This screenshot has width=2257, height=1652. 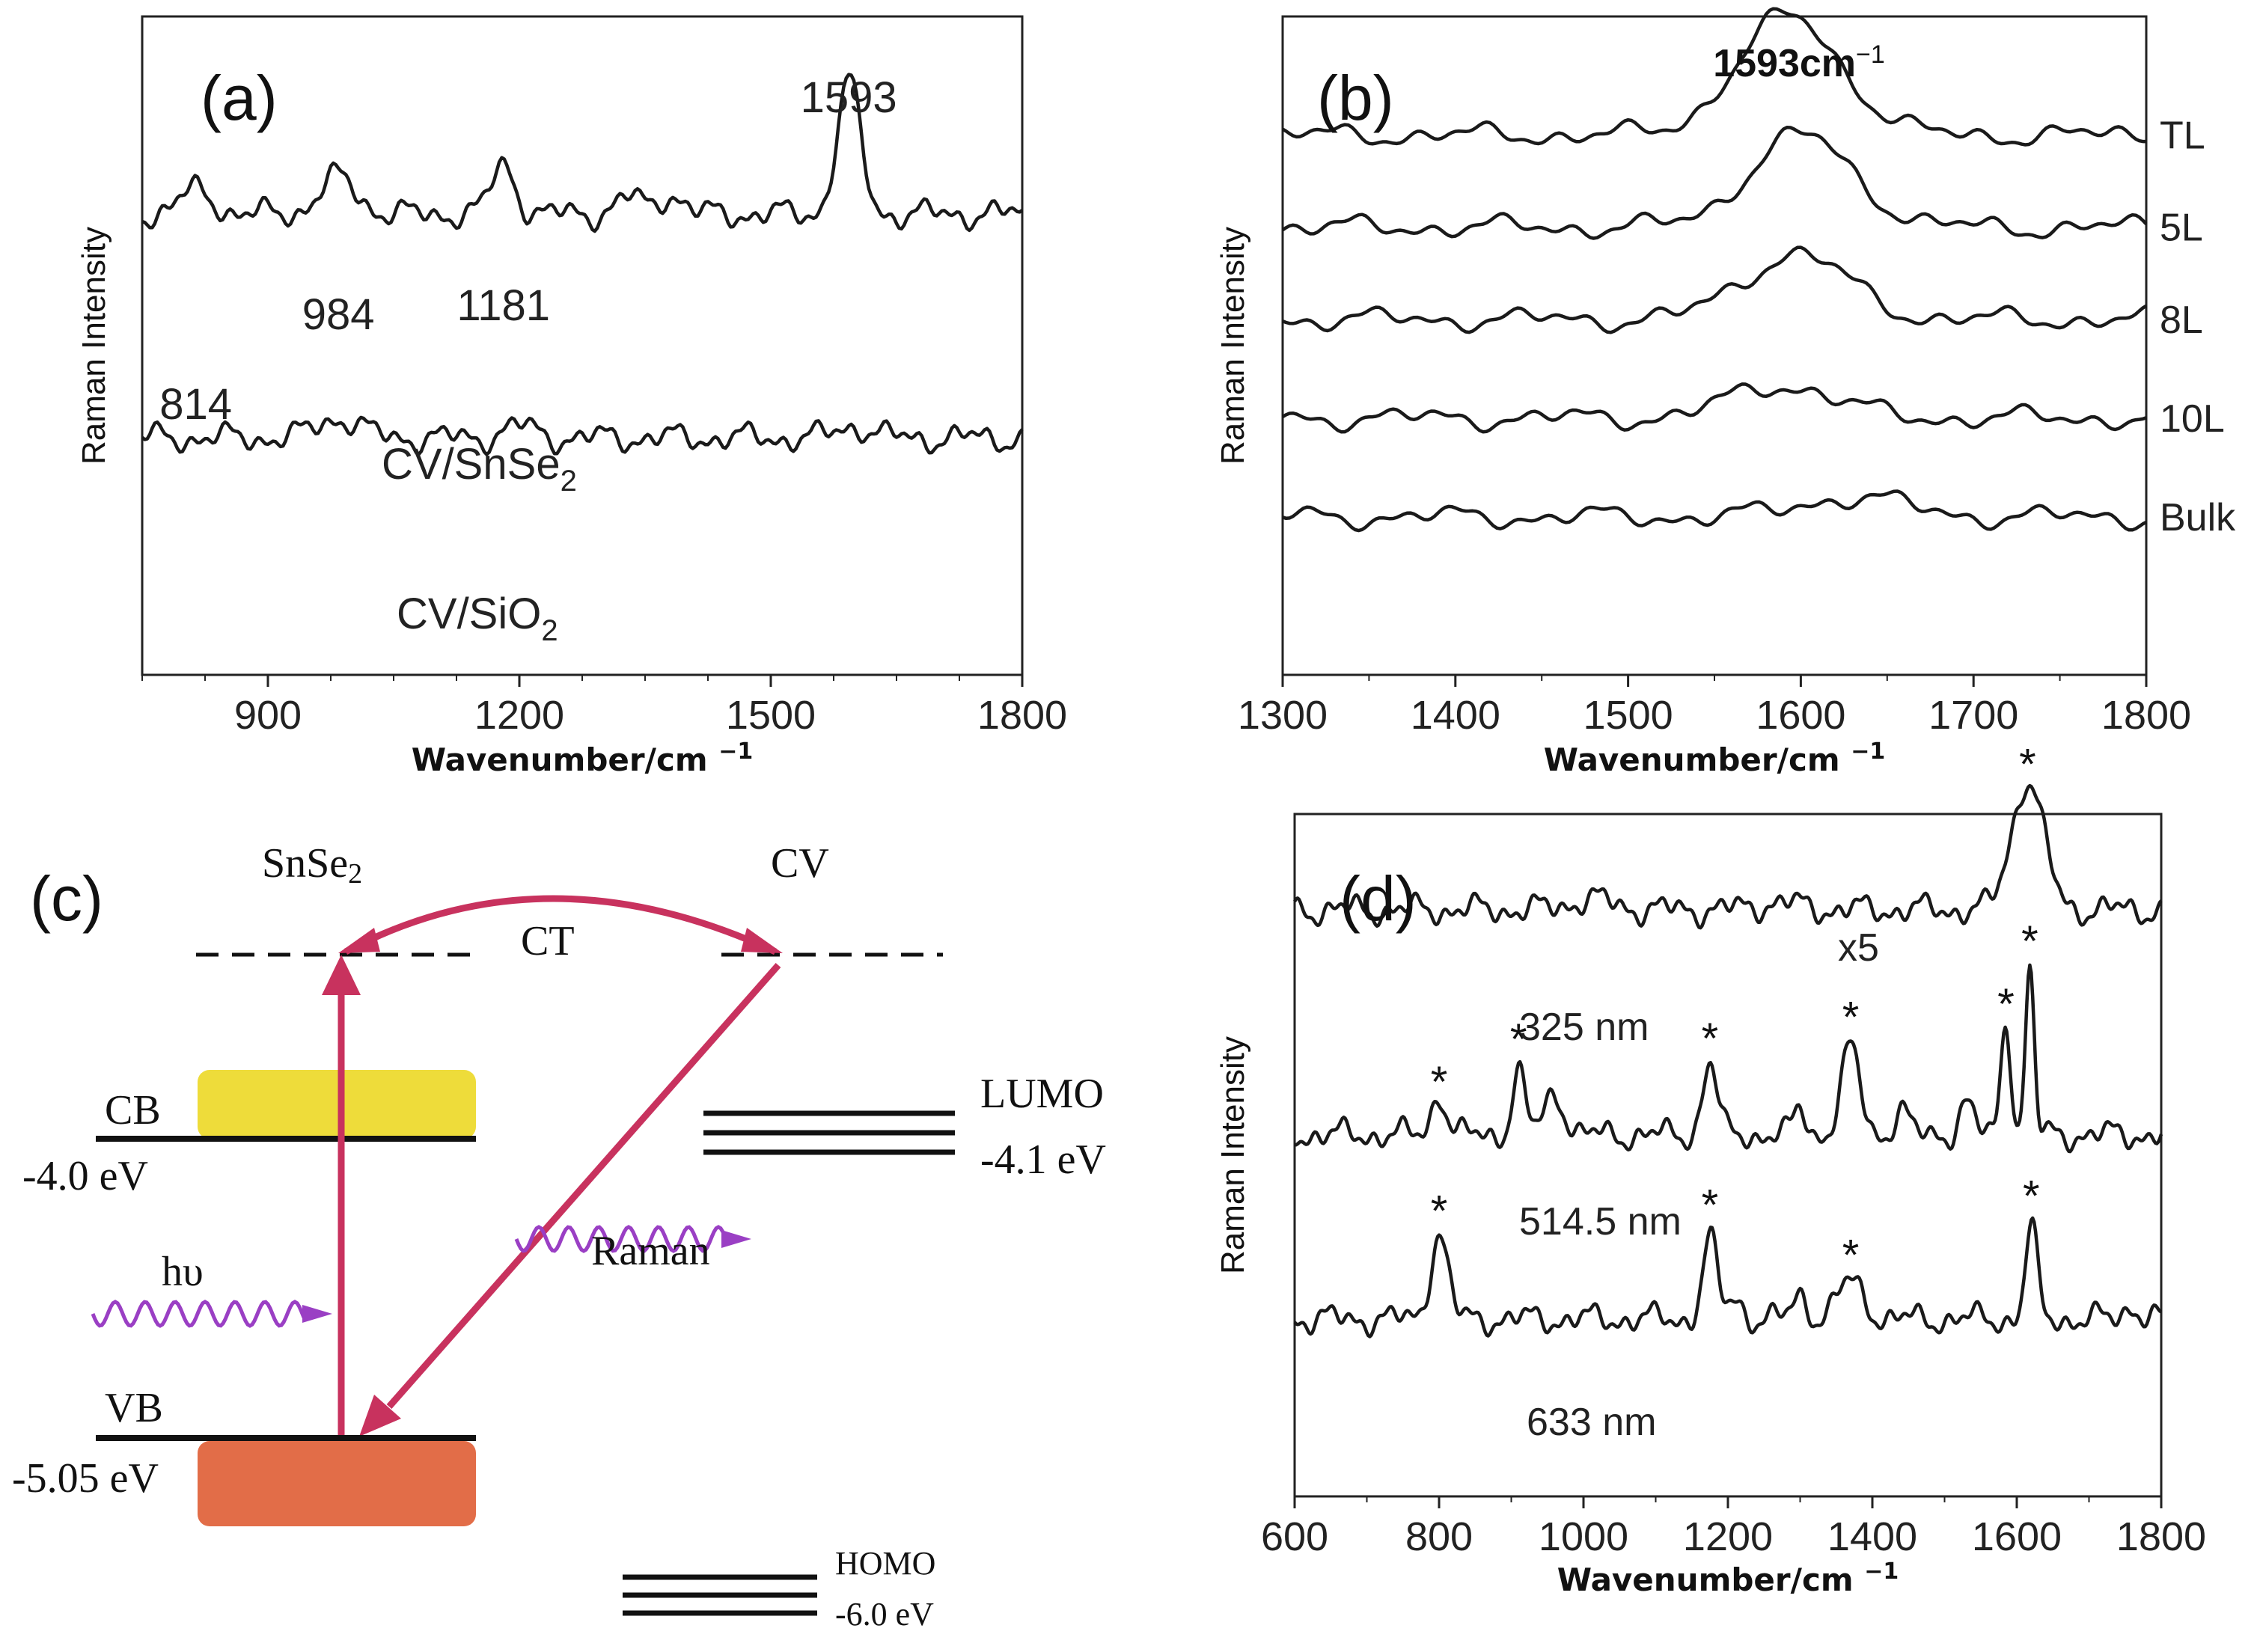 What do you see at coordinates (1283, 715) in the screenshot?
I see `x-tick-label: 1300` at bounding box center [1283, 715].